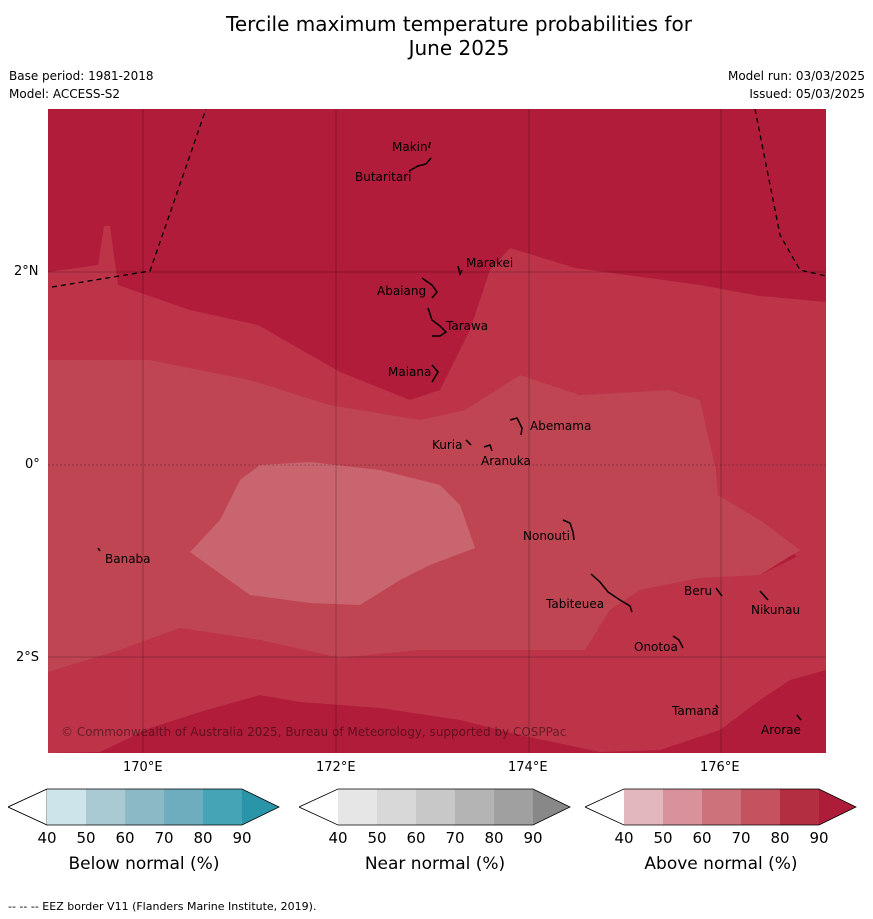 This screenshot has width=873, height=919. Describe the element at coordinates (128, 559) in the screenshot. I see `place-banaba: Banaba` at that location.